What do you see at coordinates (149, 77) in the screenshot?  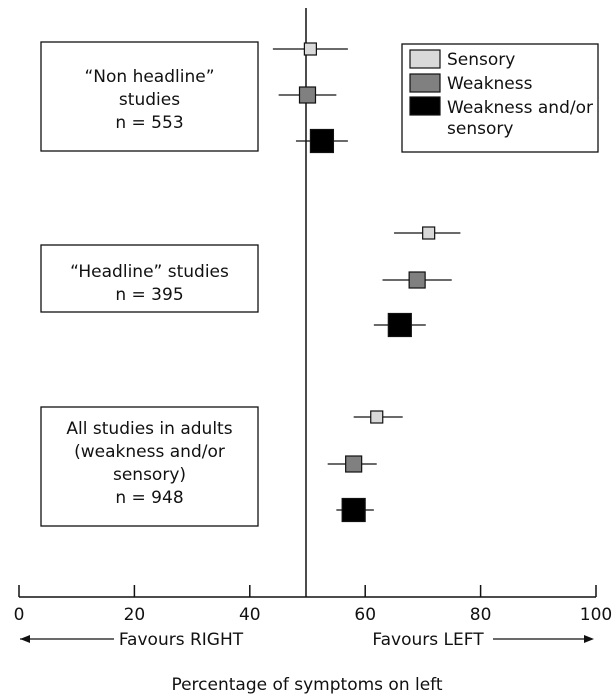 I see `group-label-line: “Non headline”` at bounding box center [149, 77].